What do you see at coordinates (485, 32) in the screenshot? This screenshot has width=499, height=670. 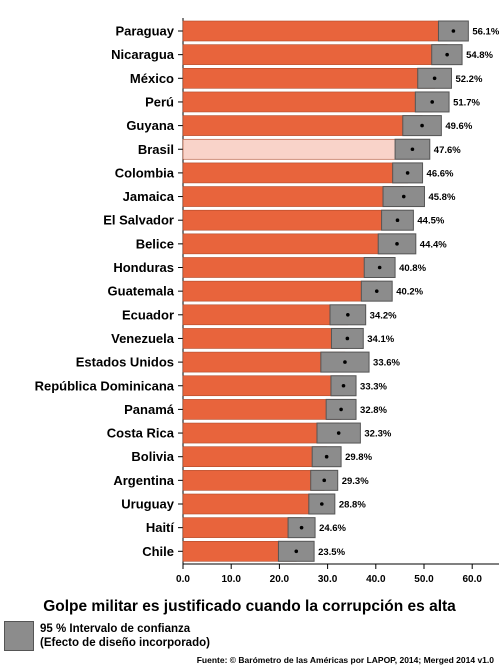 I see `data-label: 56.1%` at bounding box center [485, 32].